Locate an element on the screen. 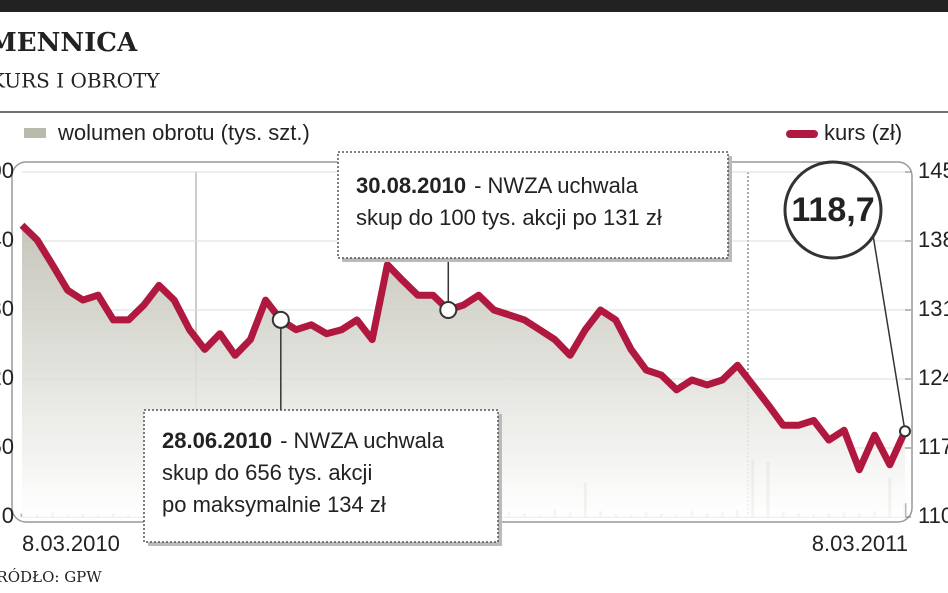 This screenshot has width=948, height=593. chart-title: MENNICA is located at coordinates (69, 43).